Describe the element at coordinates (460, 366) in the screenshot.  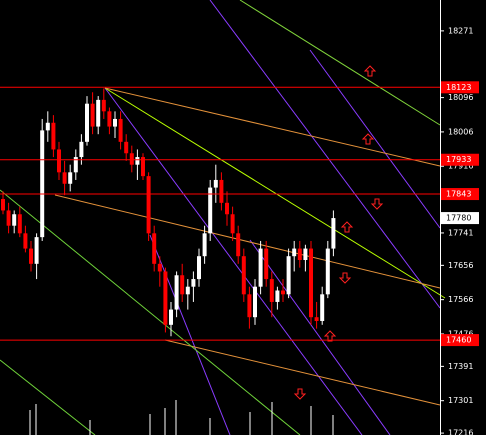
I see `y-tick-label: 17391` at that location.